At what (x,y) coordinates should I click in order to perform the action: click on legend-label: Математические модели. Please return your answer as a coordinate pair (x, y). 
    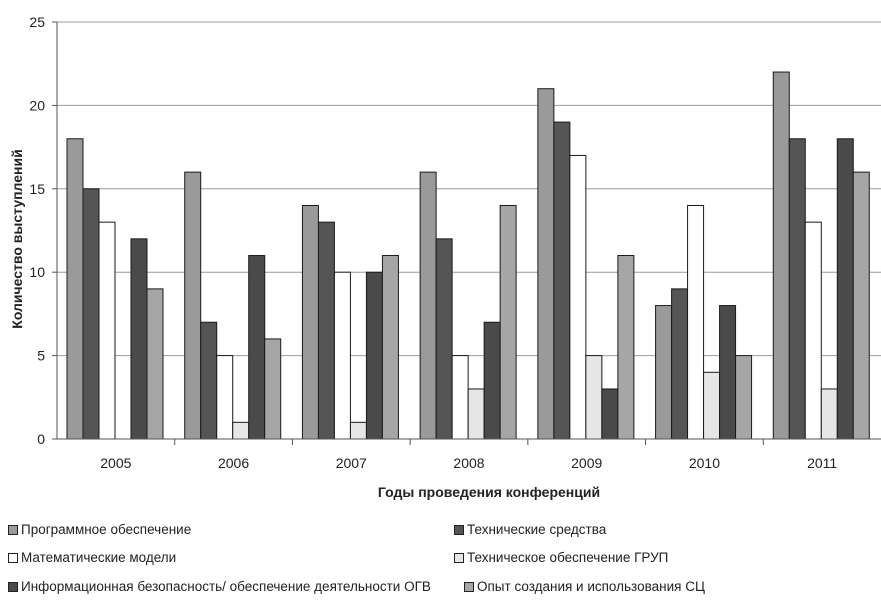
    Looking at the image, I should click on (99, 557).